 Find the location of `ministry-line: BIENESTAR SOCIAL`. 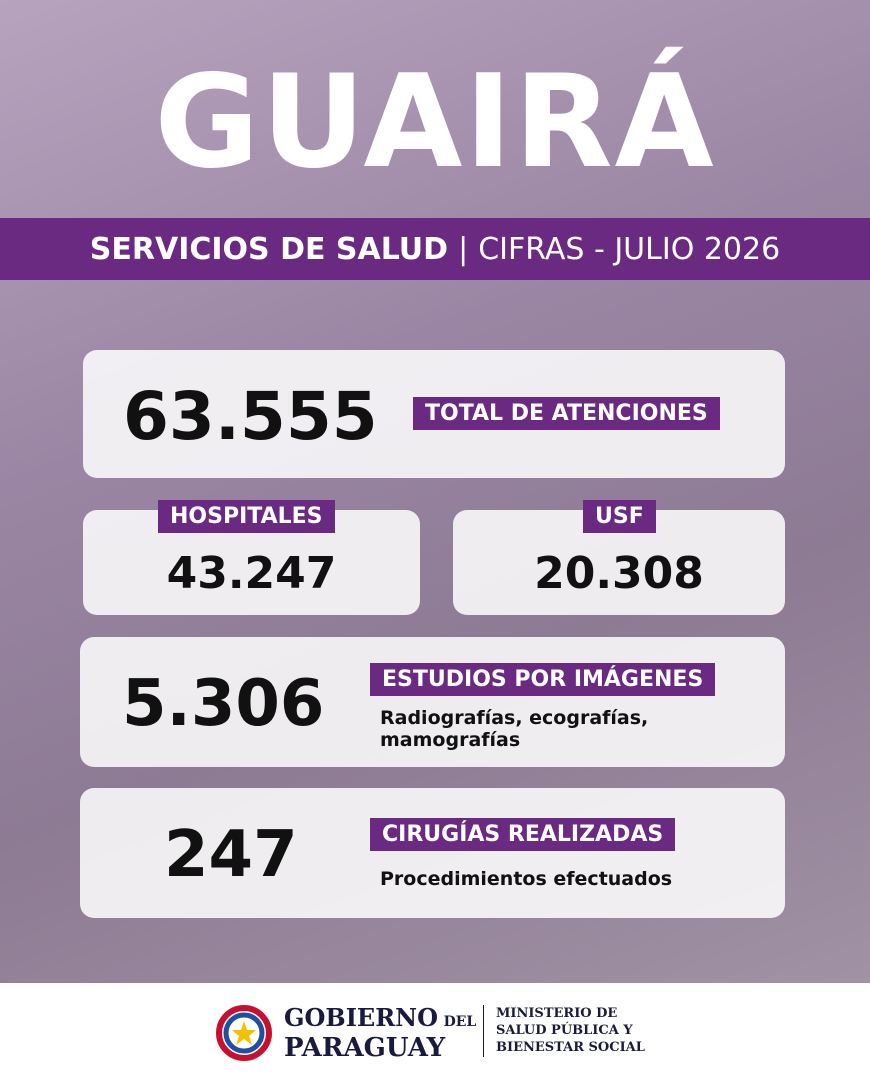

ministry-line: BIENESTAR SOCIAL is located at coordinates (570, 1047).